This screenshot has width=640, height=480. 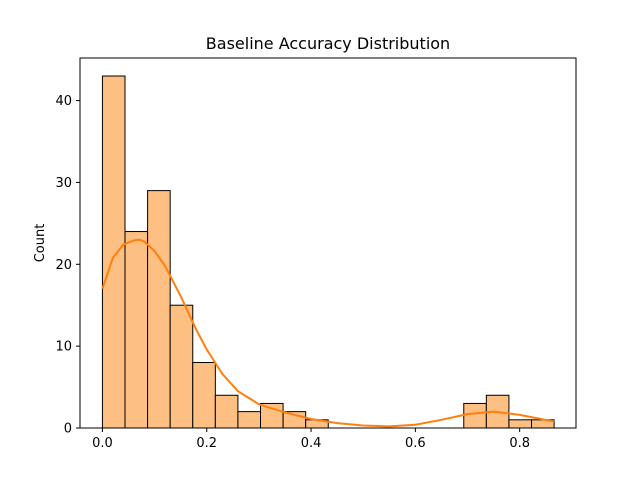 What do you see at coordinates (415, 443) in the screenshot?
I see `x-tick-label: 0.6` at bounding box center [415, 443].